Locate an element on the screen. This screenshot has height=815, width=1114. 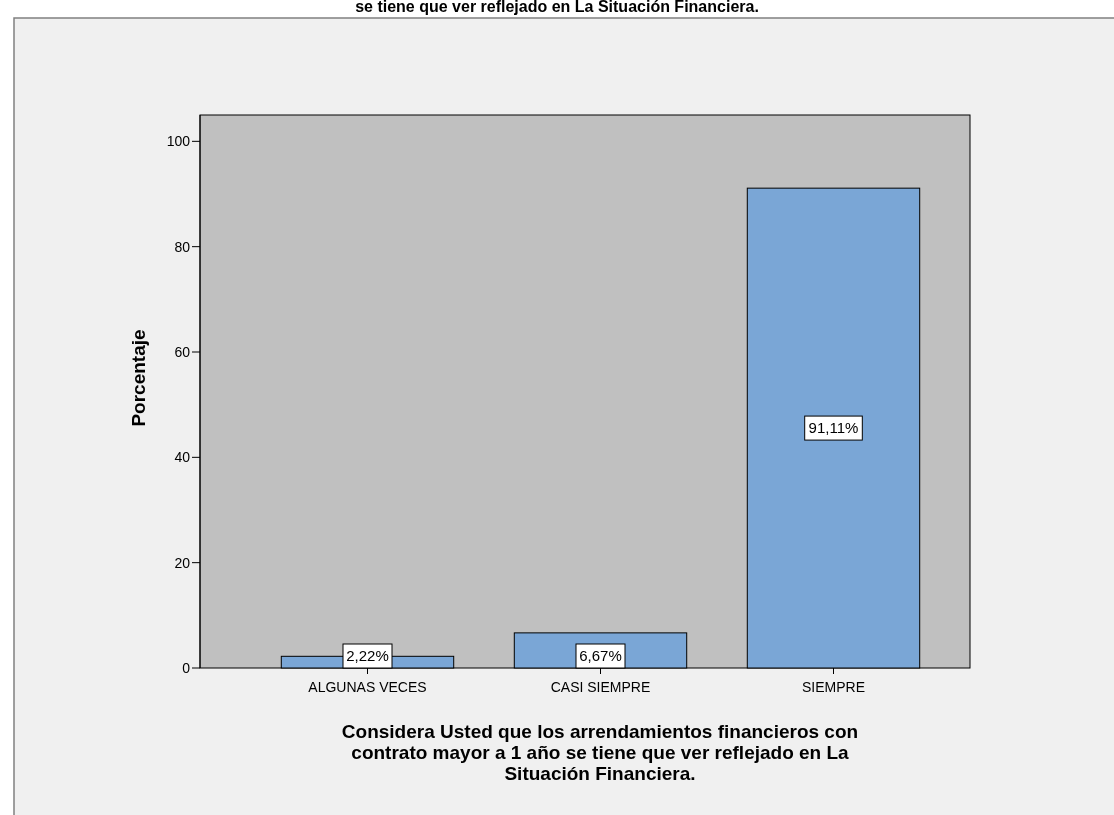
chart-title: se tiene que ver reflejado en La Situación Financiera. is located at coordinates (557, 7).